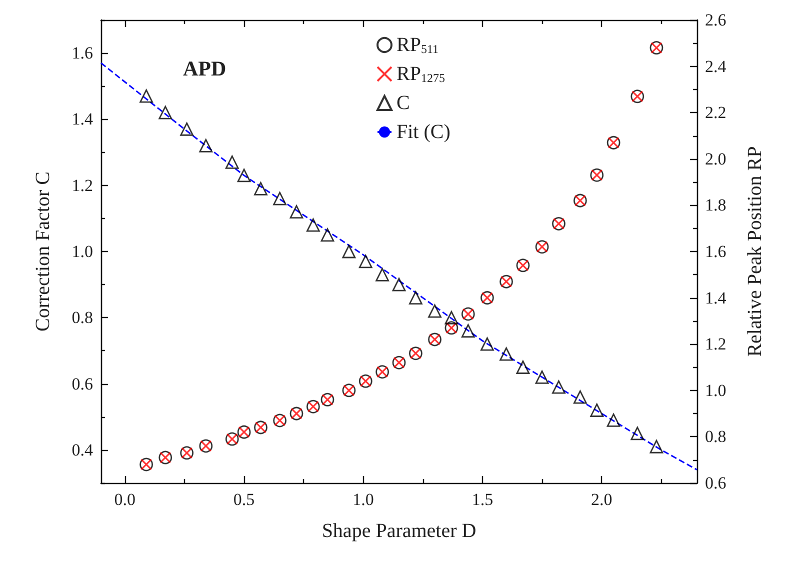 The image size is (787, 563). Describe the element at coordinates (715, 112) in the screenshot. I see `y2-tick-label: 2.2` at that location.